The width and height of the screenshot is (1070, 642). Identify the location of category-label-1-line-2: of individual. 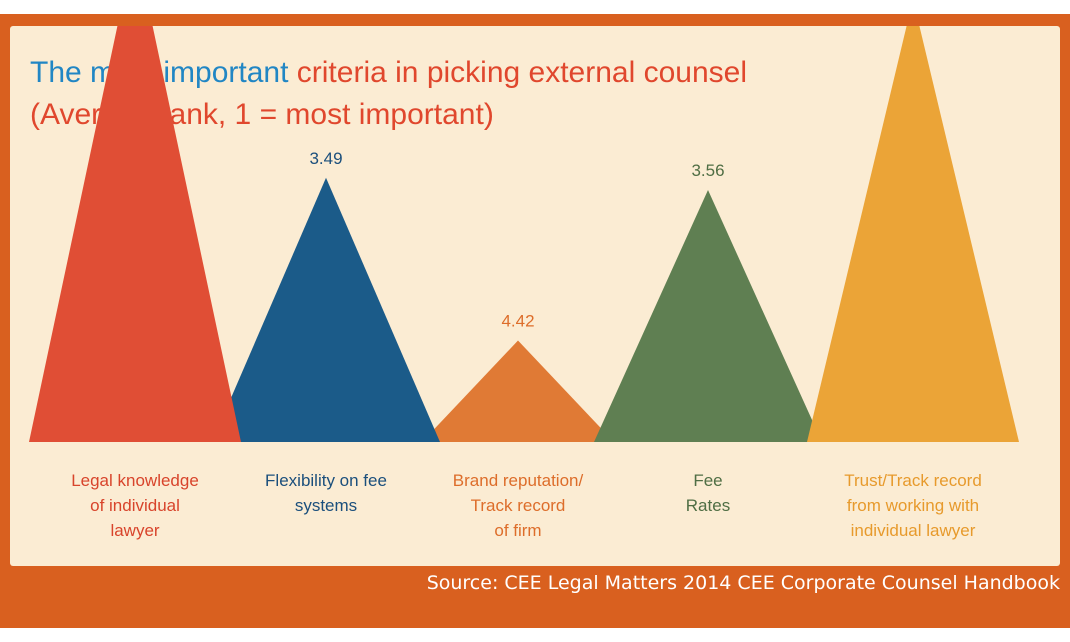
(135, 505).